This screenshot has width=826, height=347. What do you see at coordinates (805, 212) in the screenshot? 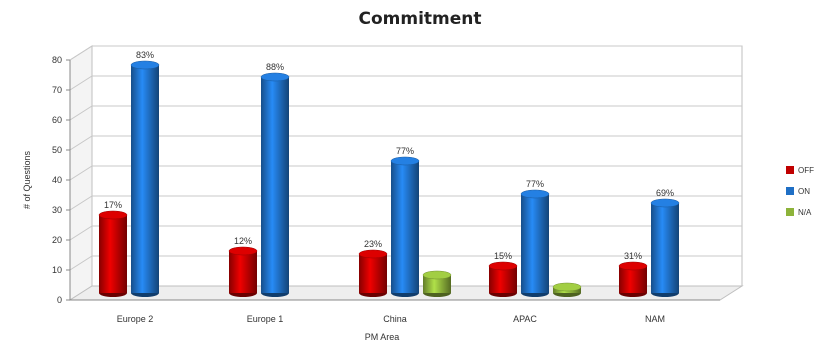
I see `legend-label: N/A` at bounding box center [805, 212].